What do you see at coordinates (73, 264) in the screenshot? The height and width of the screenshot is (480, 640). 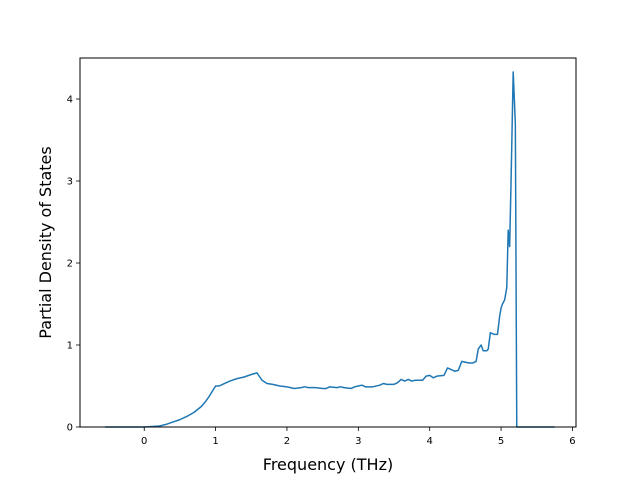 I see `y-axis-ticks: 0 1 2 3 4` at bounding box center [73, 264].